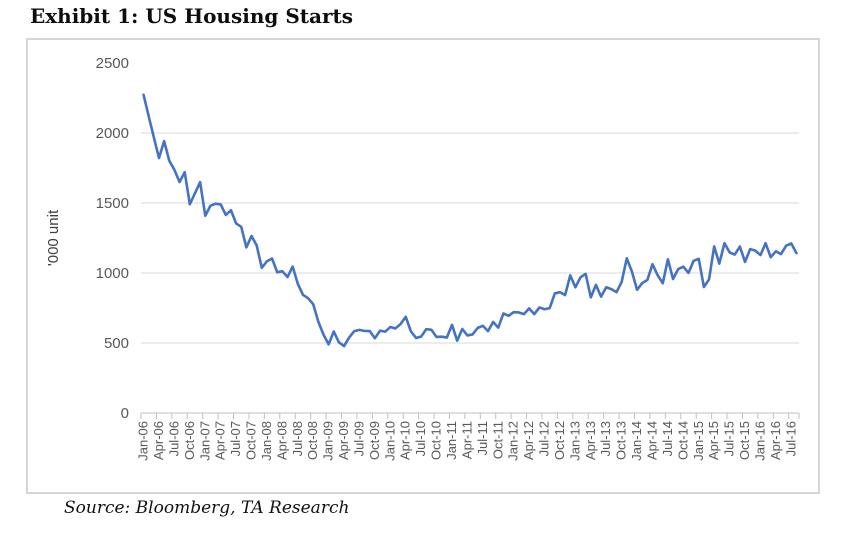  Describe the element at coordinates (482, 438) in the screenshot. I see `x-tick-label: Jul-11` at that location.